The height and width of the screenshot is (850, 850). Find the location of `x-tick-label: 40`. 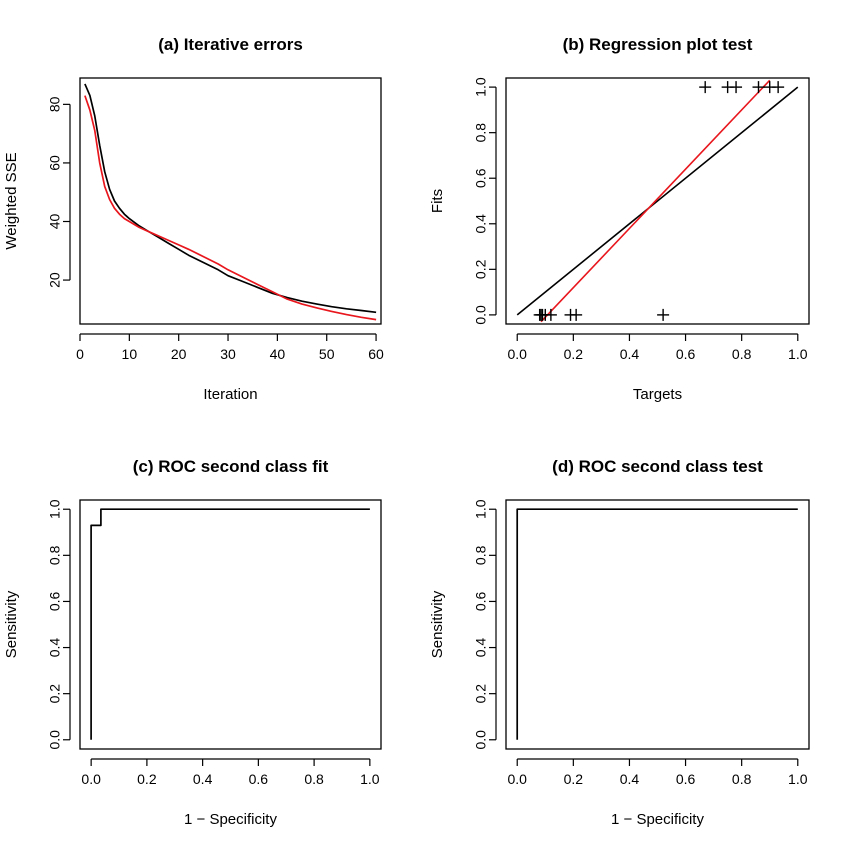

x-tick-label: 40 is located at coordinates (278, 354).